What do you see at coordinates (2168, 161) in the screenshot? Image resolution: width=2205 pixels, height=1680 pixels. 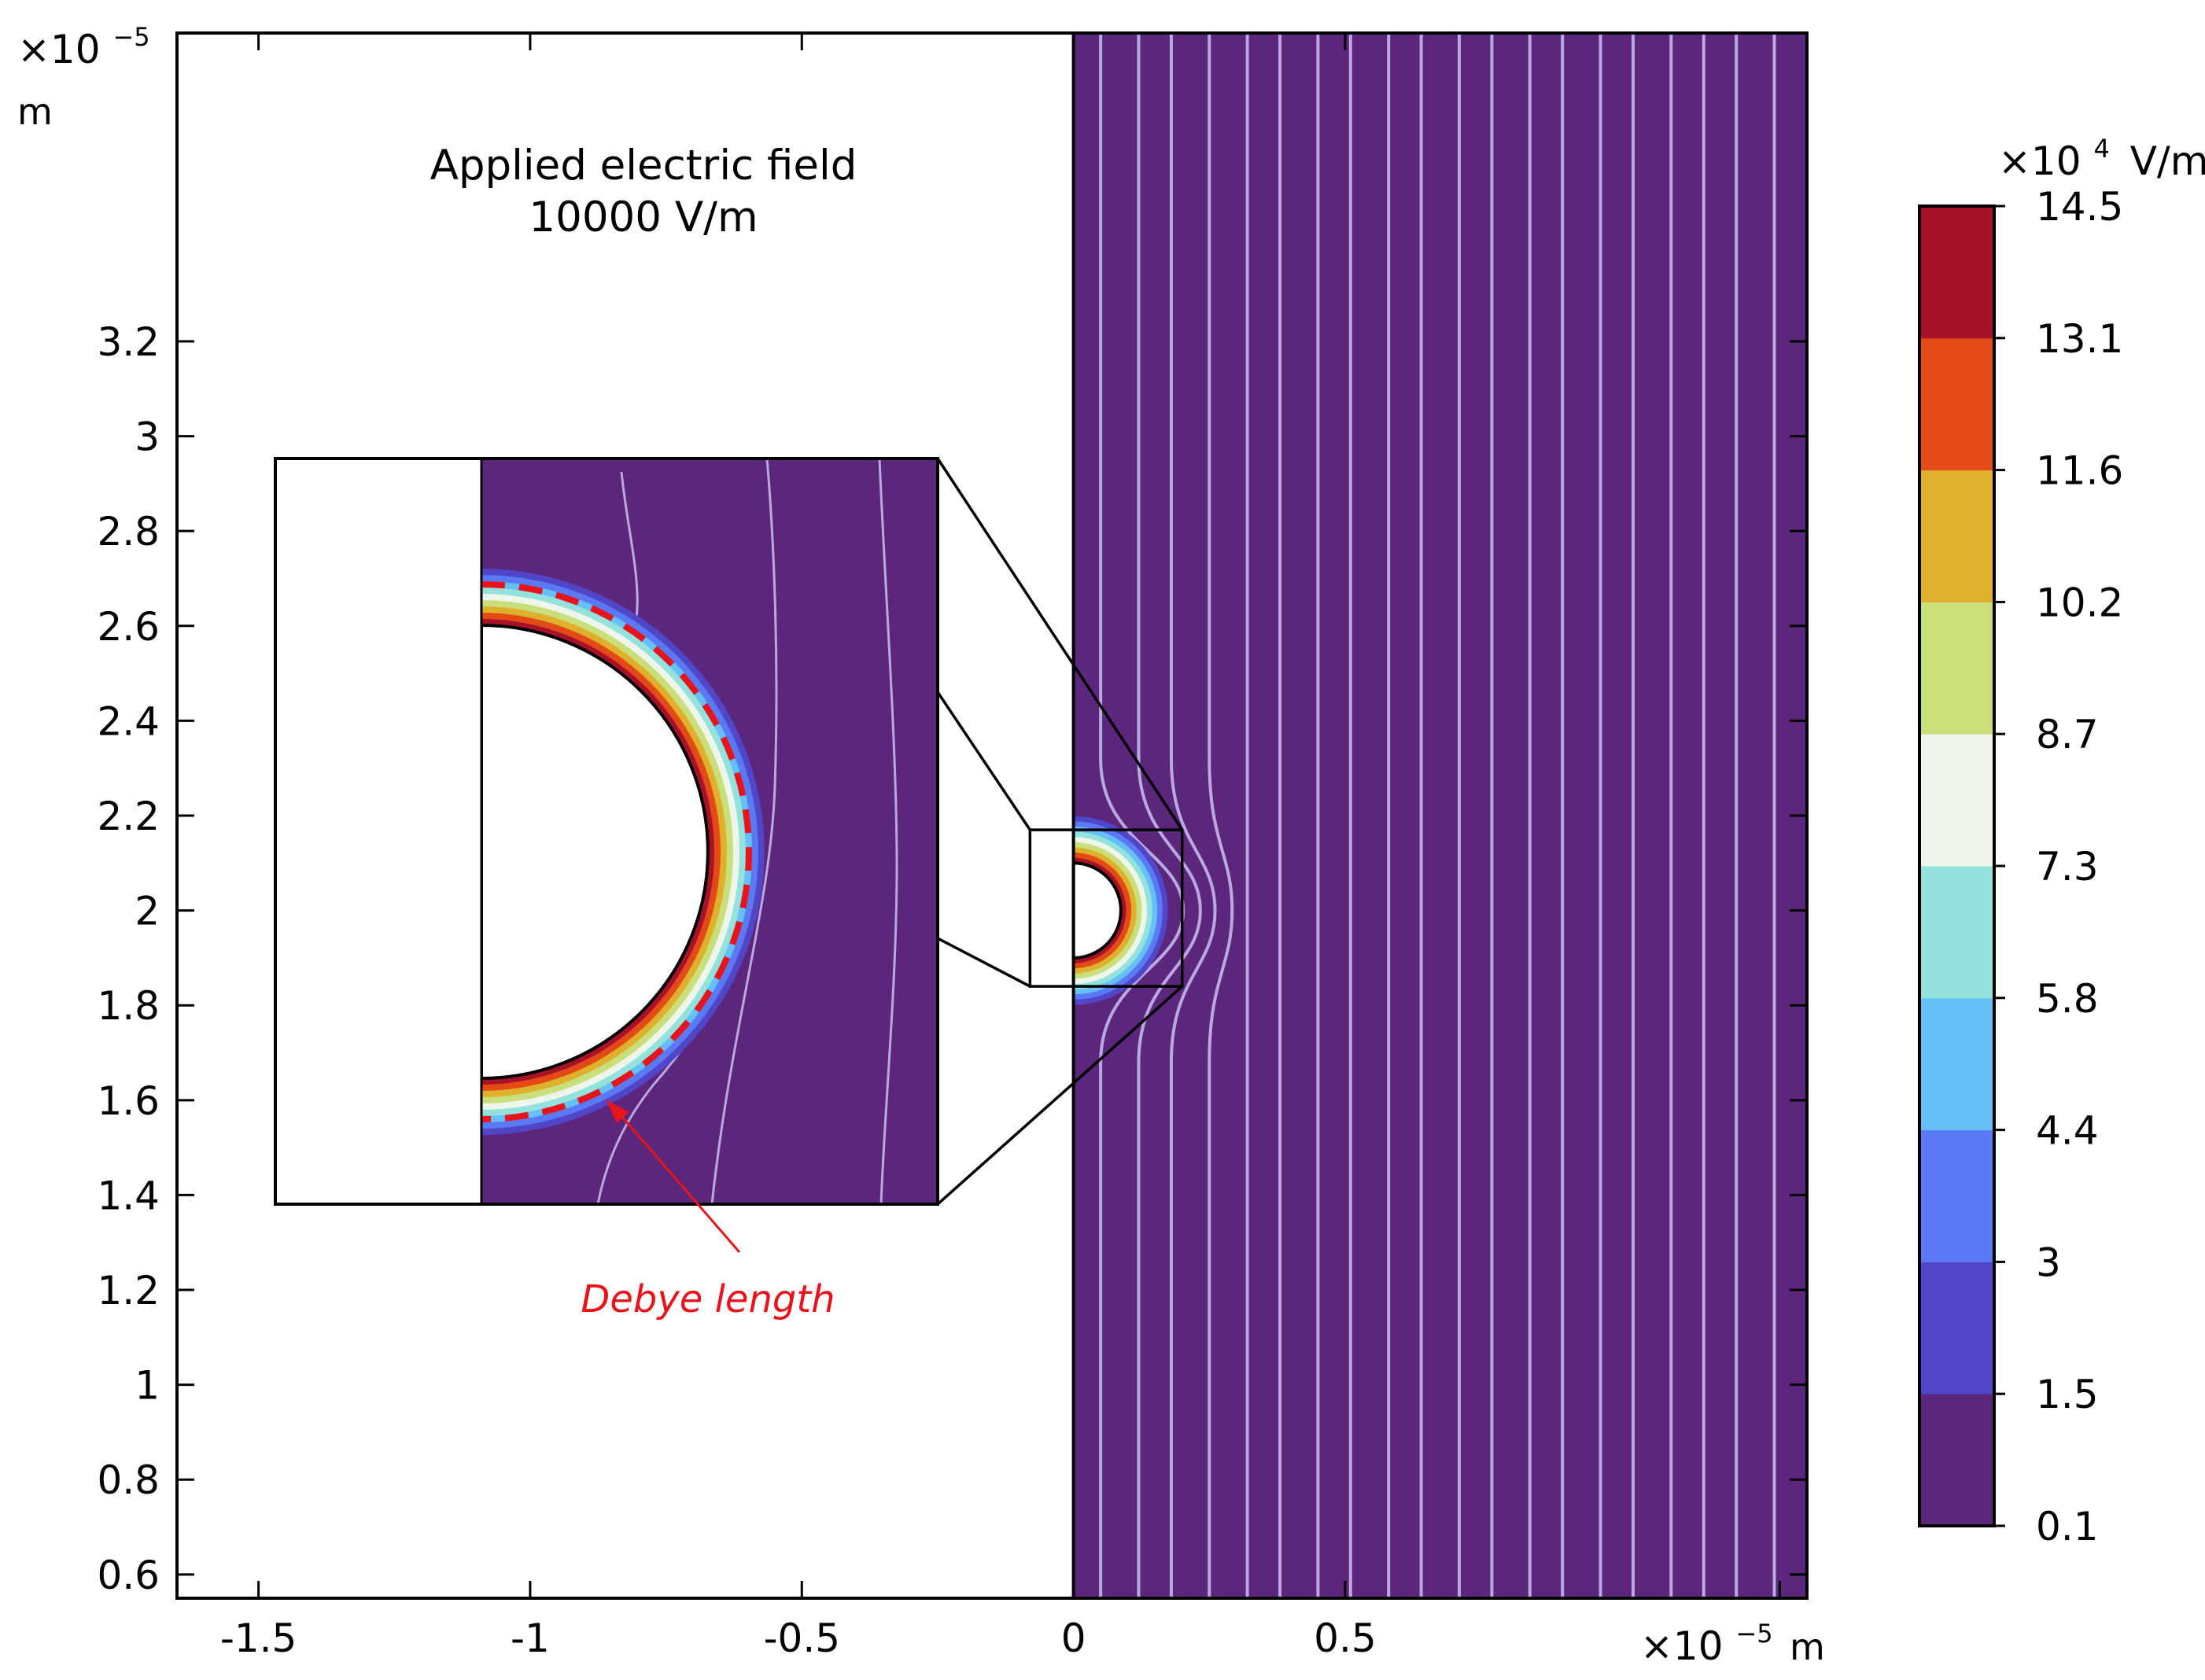 I see `colorbar-unit-suffix: V/m` at bounding box center [2168, 161].